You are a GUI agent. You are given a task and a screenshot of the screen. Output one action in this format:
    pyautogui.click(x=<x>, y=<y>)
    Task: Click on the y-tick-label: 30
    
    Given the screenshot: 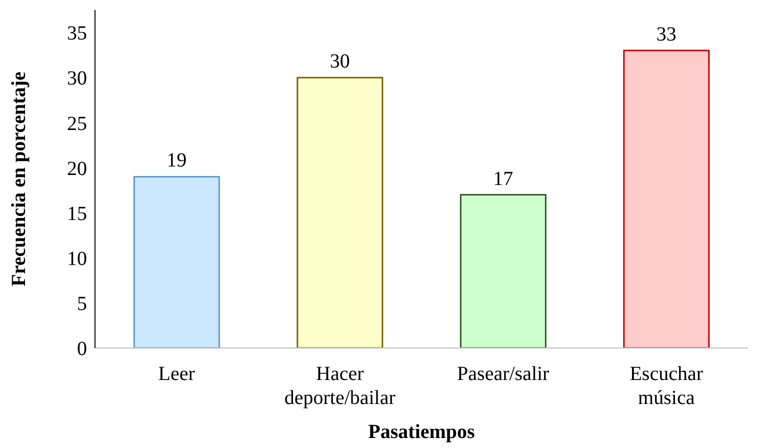 What is the action you would take?
    pyautogui.click(x=77, y=79)
    